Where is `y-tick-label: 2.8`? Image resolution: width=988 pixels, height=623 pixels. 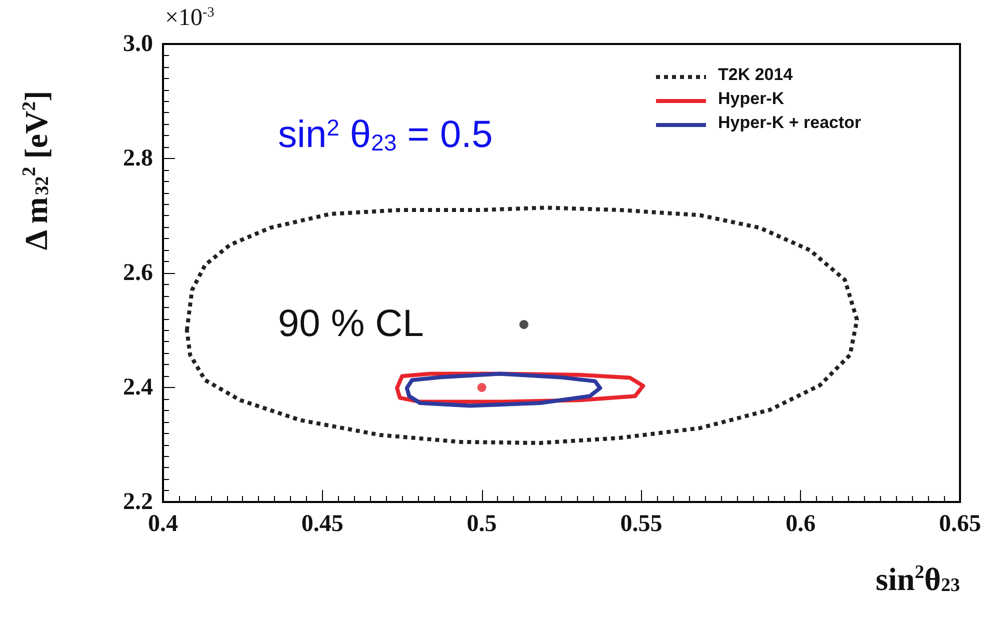
y-tick-label: 2.8 is located at coordinates (138, 159).